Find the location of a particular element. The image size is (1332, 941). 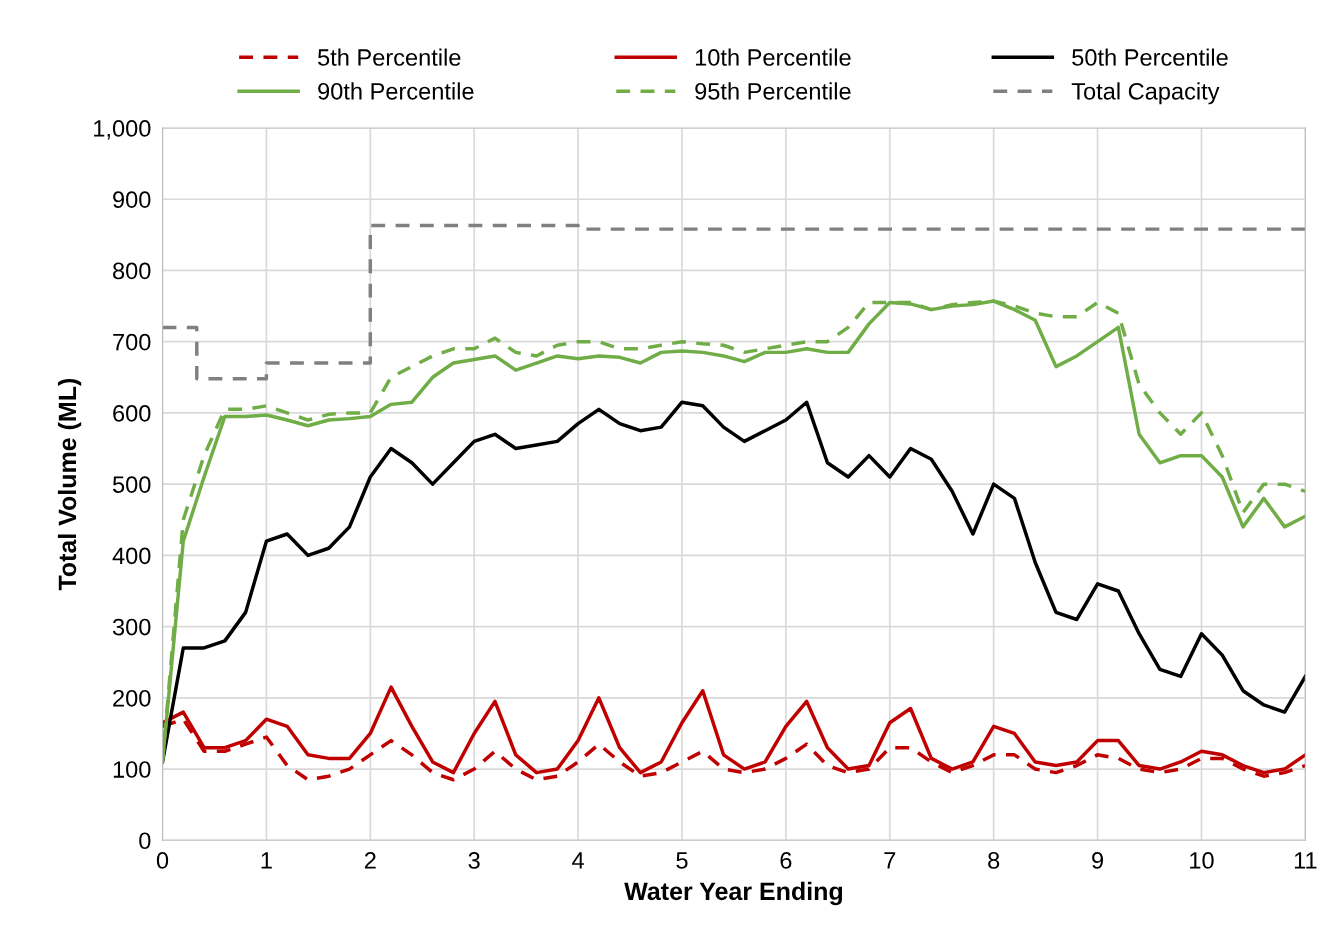

x-tick-label: 9 is located at coordinates (1098, 860).